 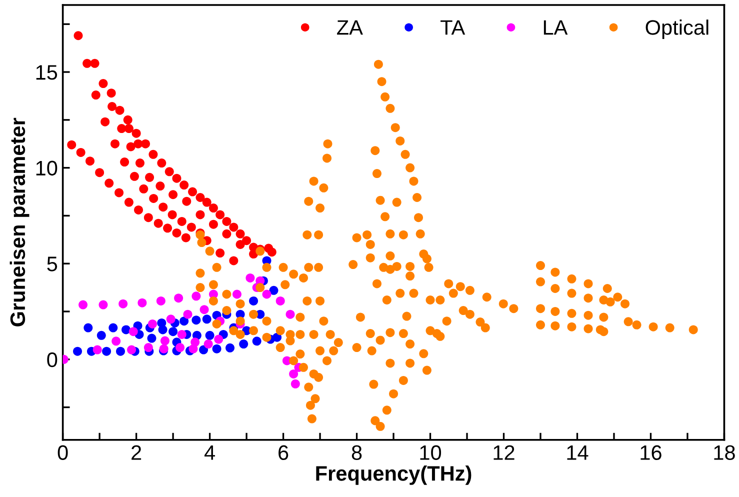 I want to click on legend-label: LA, so click(x=556, y=27).